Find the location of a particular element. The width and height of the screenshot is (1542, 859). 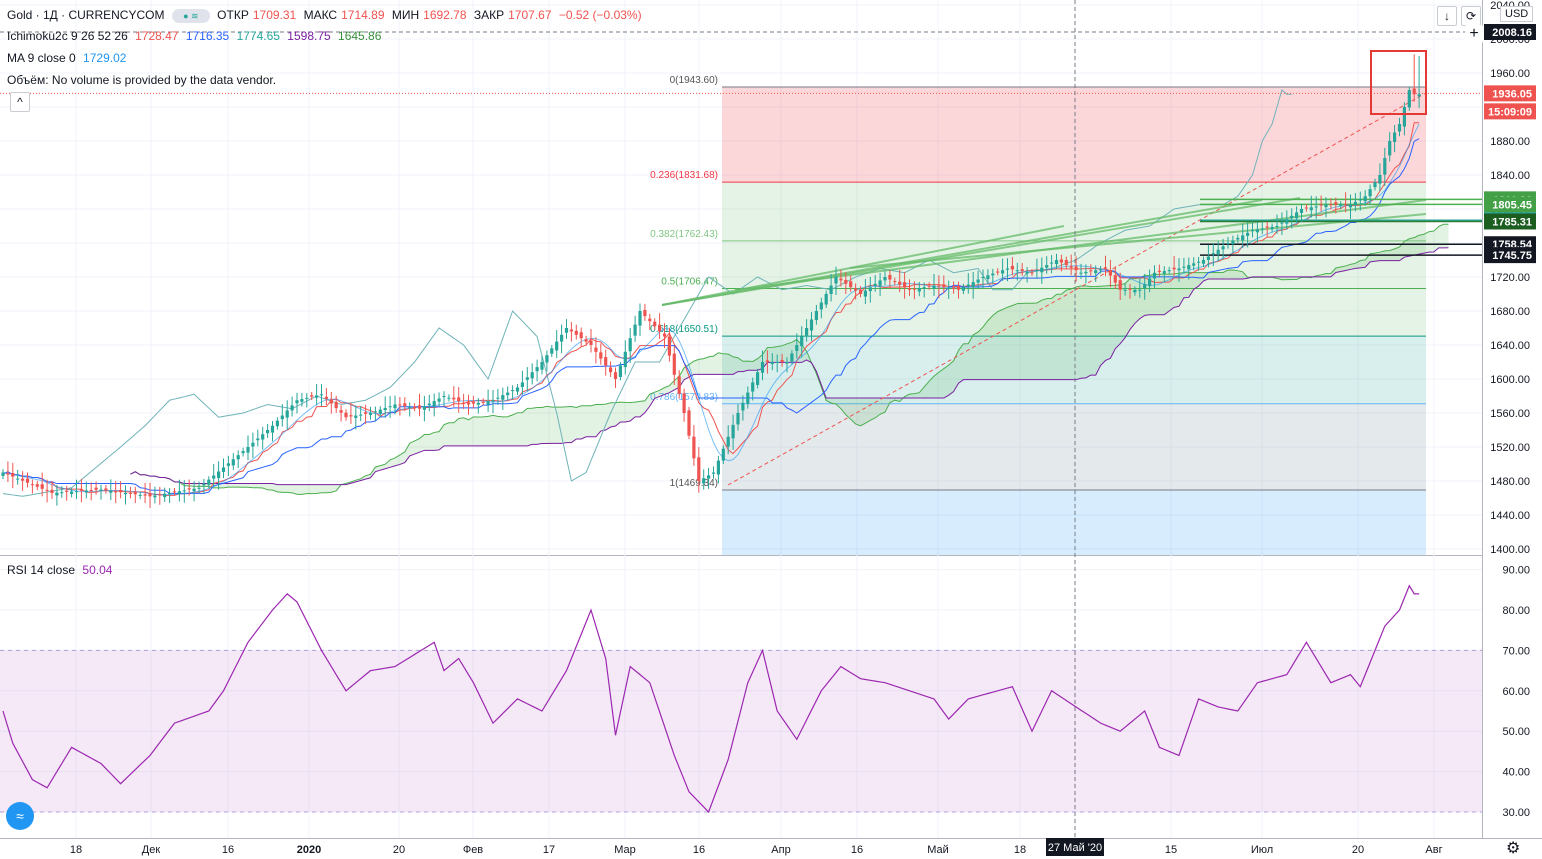

time-axis-tick-label: Фев is located at coordinates (473, 850).